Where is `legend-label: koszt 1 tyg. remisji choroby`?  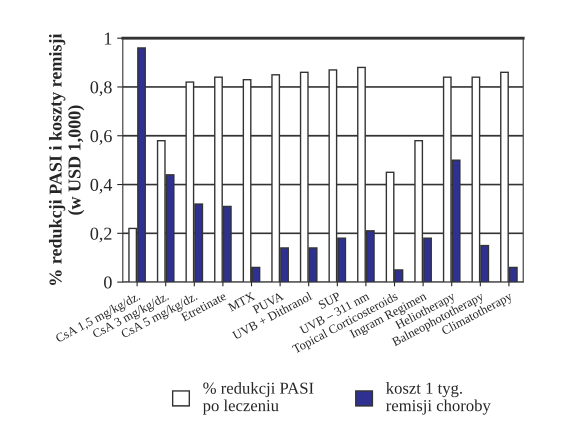
legend-label: koszt 1 tyg. remisji choroby is located at coordinates (438, 398).